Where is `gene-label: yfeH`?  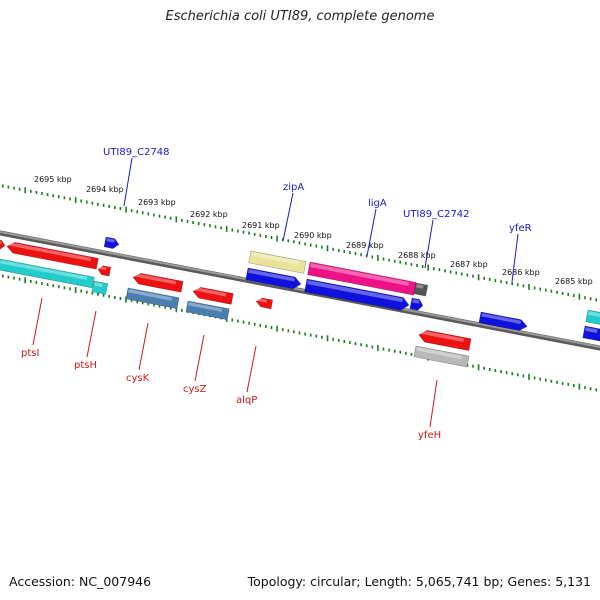 gene-label: yfeH is located at coordinates (429, 435).